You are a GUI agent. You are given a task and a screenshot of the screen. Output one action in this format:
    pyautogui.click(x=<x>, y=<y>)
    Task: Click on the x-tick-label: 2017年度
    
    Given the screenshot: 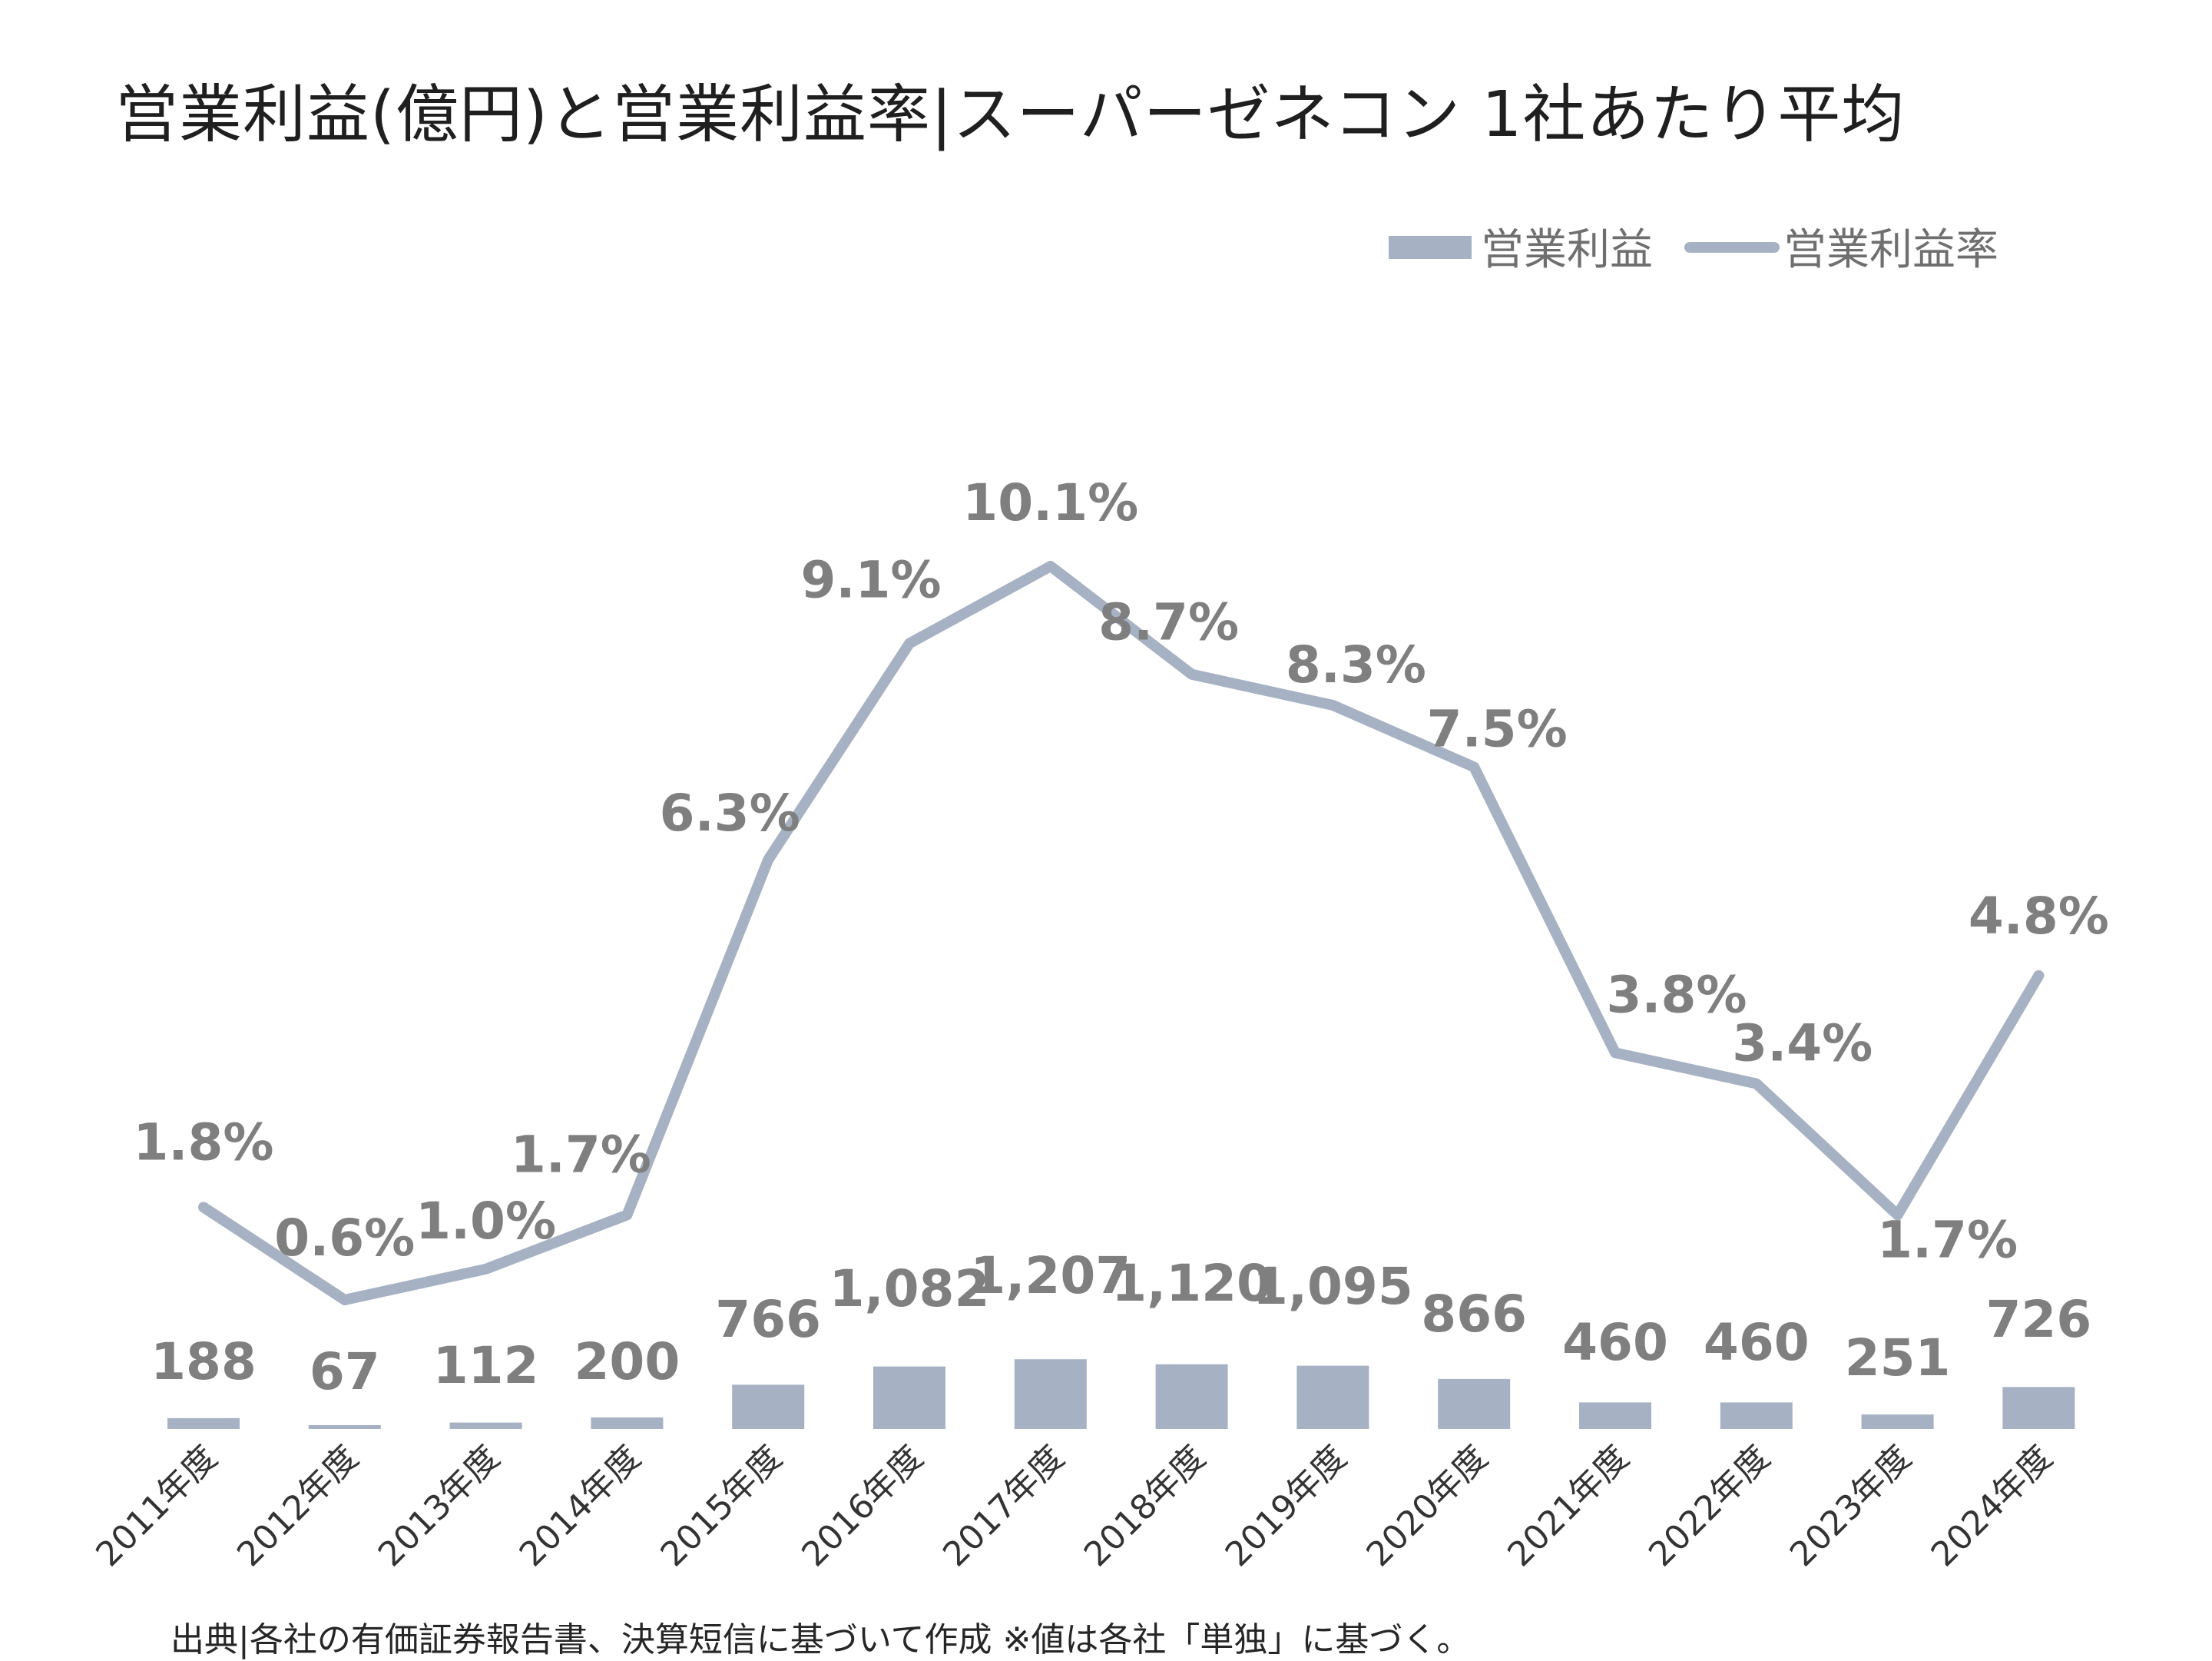 What is the action you would take?
    pyautogui.click(x=1003, y=1506)
    